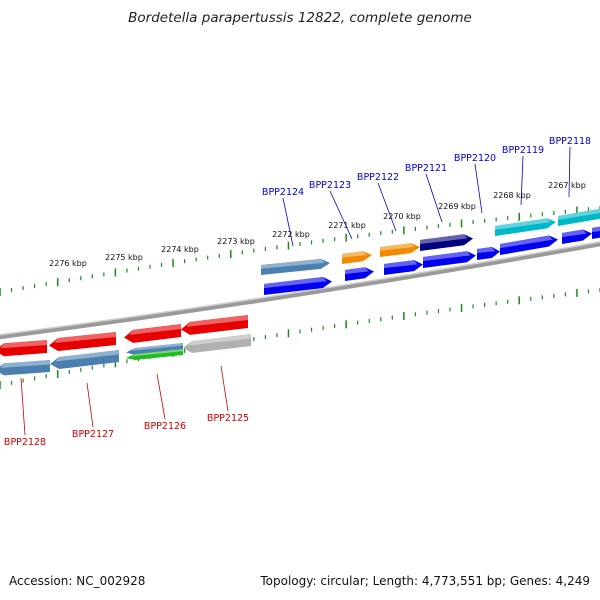  I want to click on cds-bpp2119-row, so click(529, 245).